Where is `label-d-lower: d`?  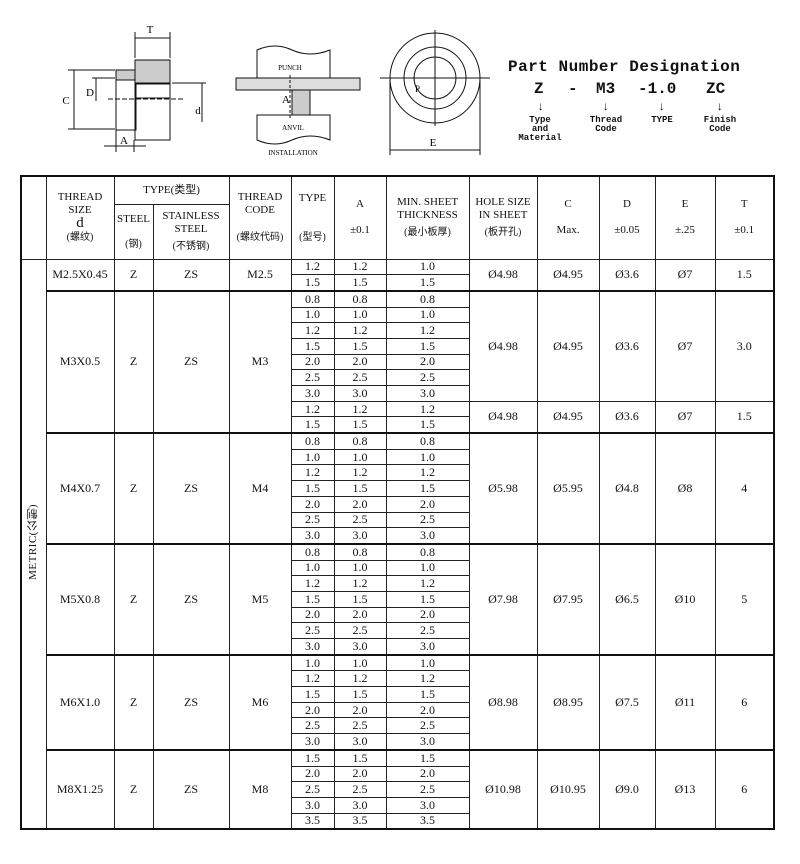 label-d-lower: d is located at coordinates (198, 111).